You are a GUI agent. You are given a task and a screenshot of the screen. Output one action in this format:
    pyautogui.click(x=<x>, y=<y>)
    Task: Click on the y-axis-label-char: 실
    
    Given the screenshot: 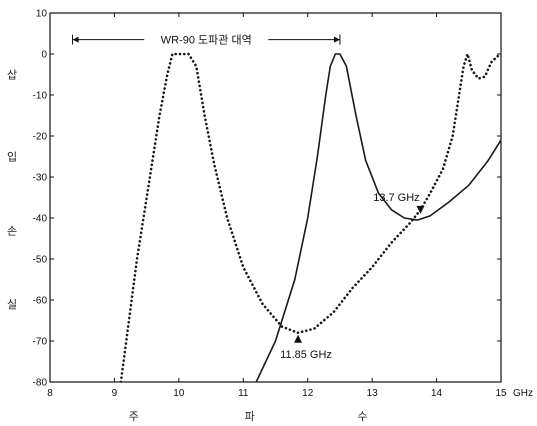 What is the action you would take?
    pyautogui.click(x=12, y=304)
    